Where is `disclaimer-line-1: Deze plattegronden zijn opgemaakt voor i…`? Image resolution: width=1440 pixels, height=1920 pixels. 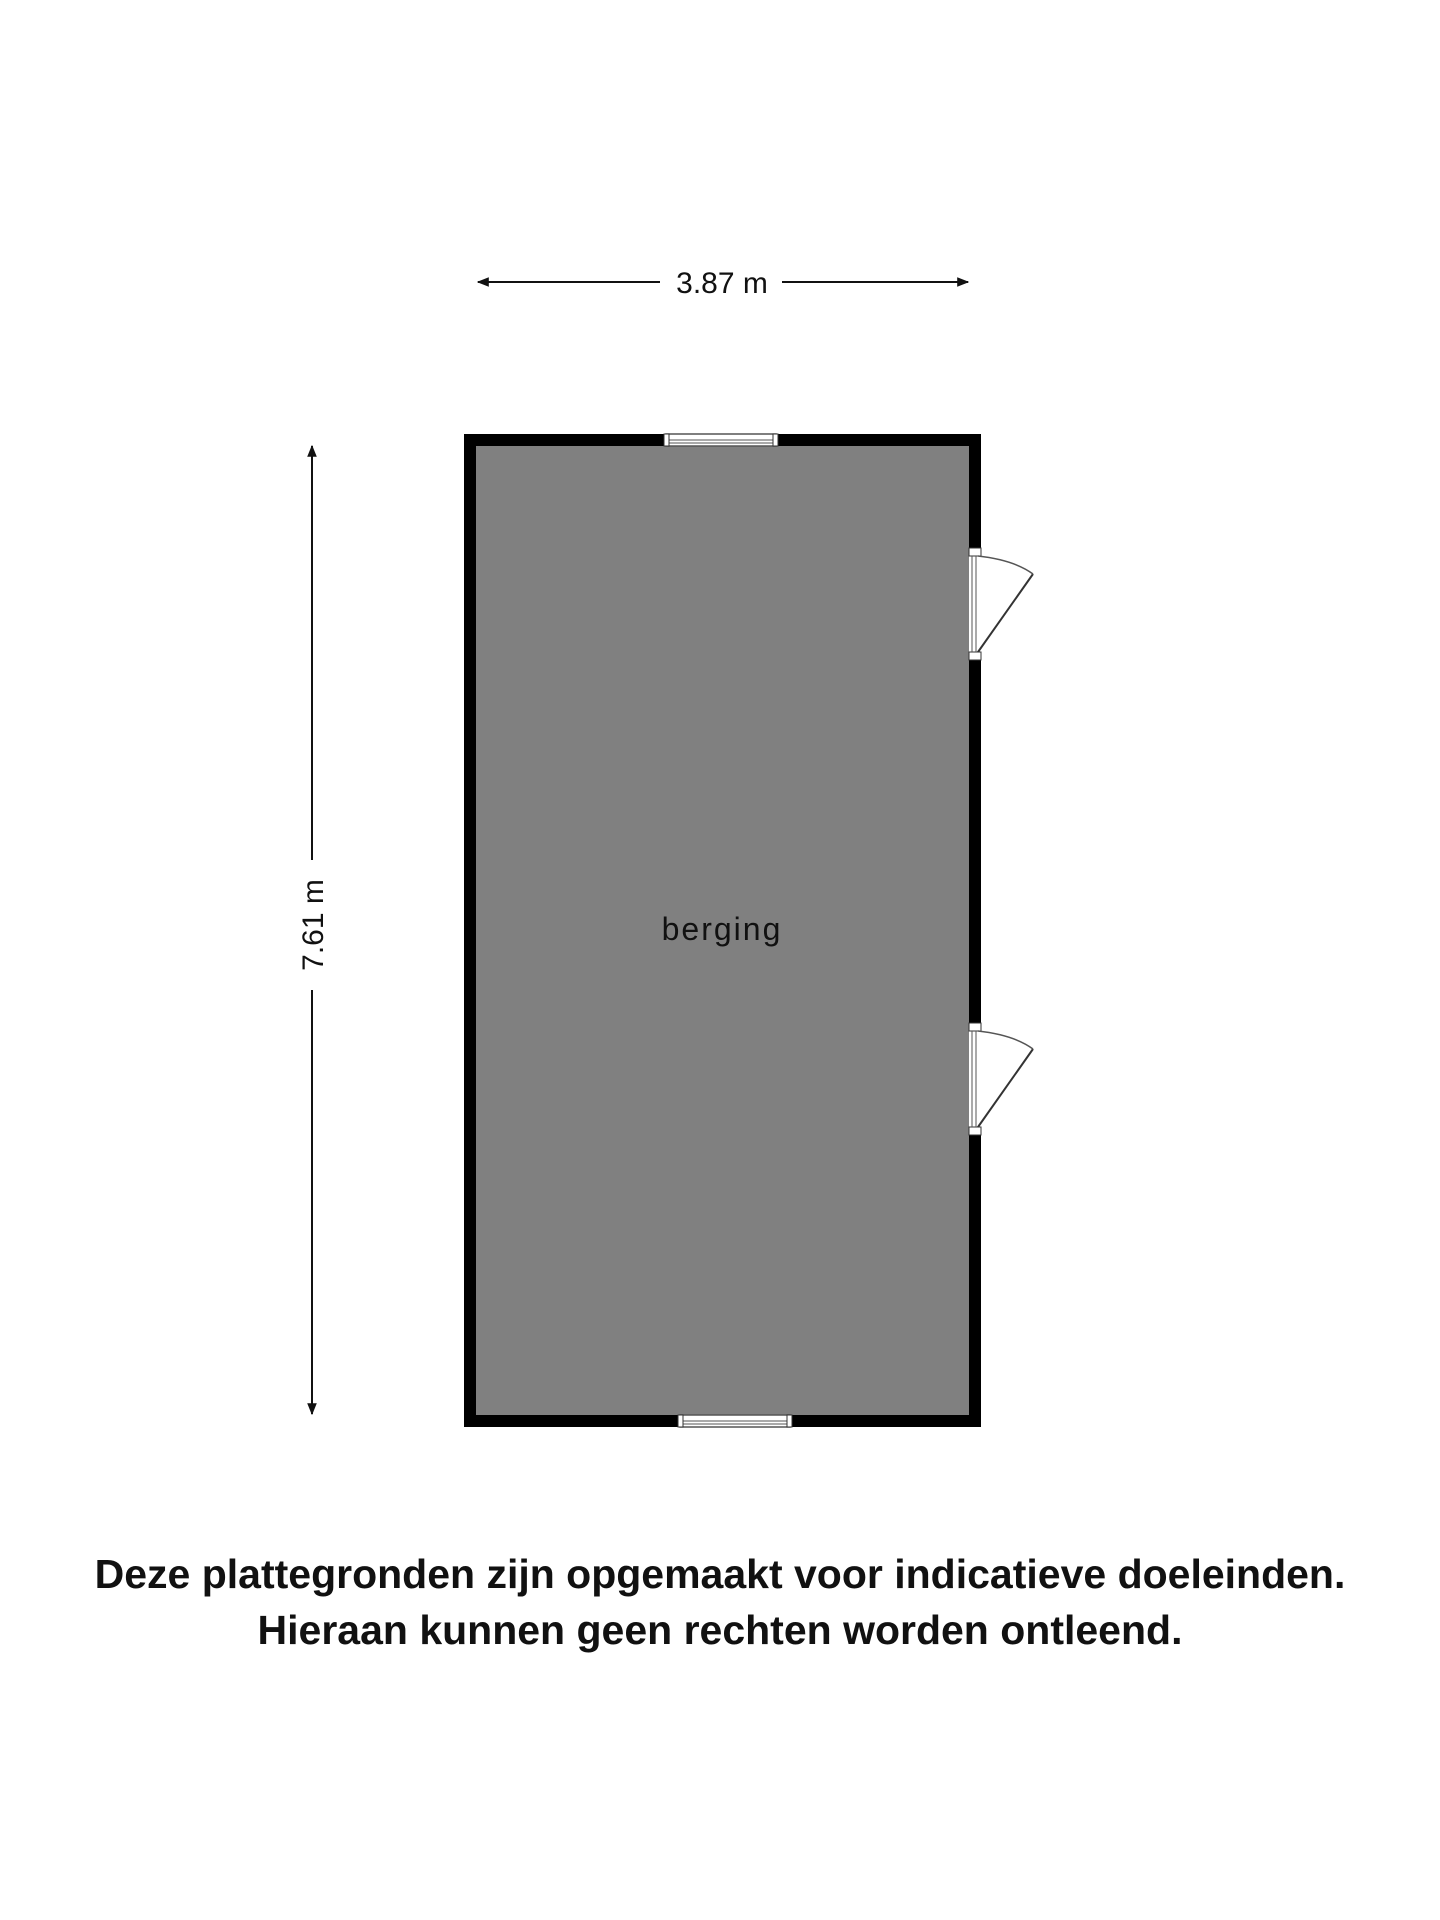
disclaimer-line-1: Deze plattegronden zijn opgemaakt voor i… is located at coordinates (720, 1574).